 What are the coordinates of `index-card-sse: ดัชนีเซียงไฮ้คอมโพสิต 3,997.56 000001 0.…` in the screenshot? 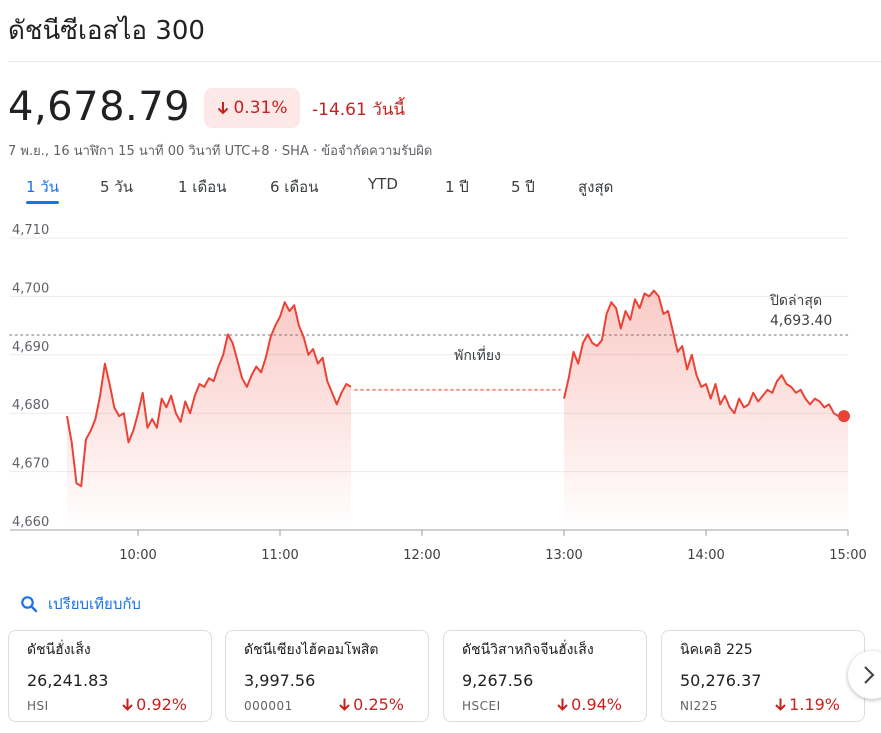 It's located at (327, 676).